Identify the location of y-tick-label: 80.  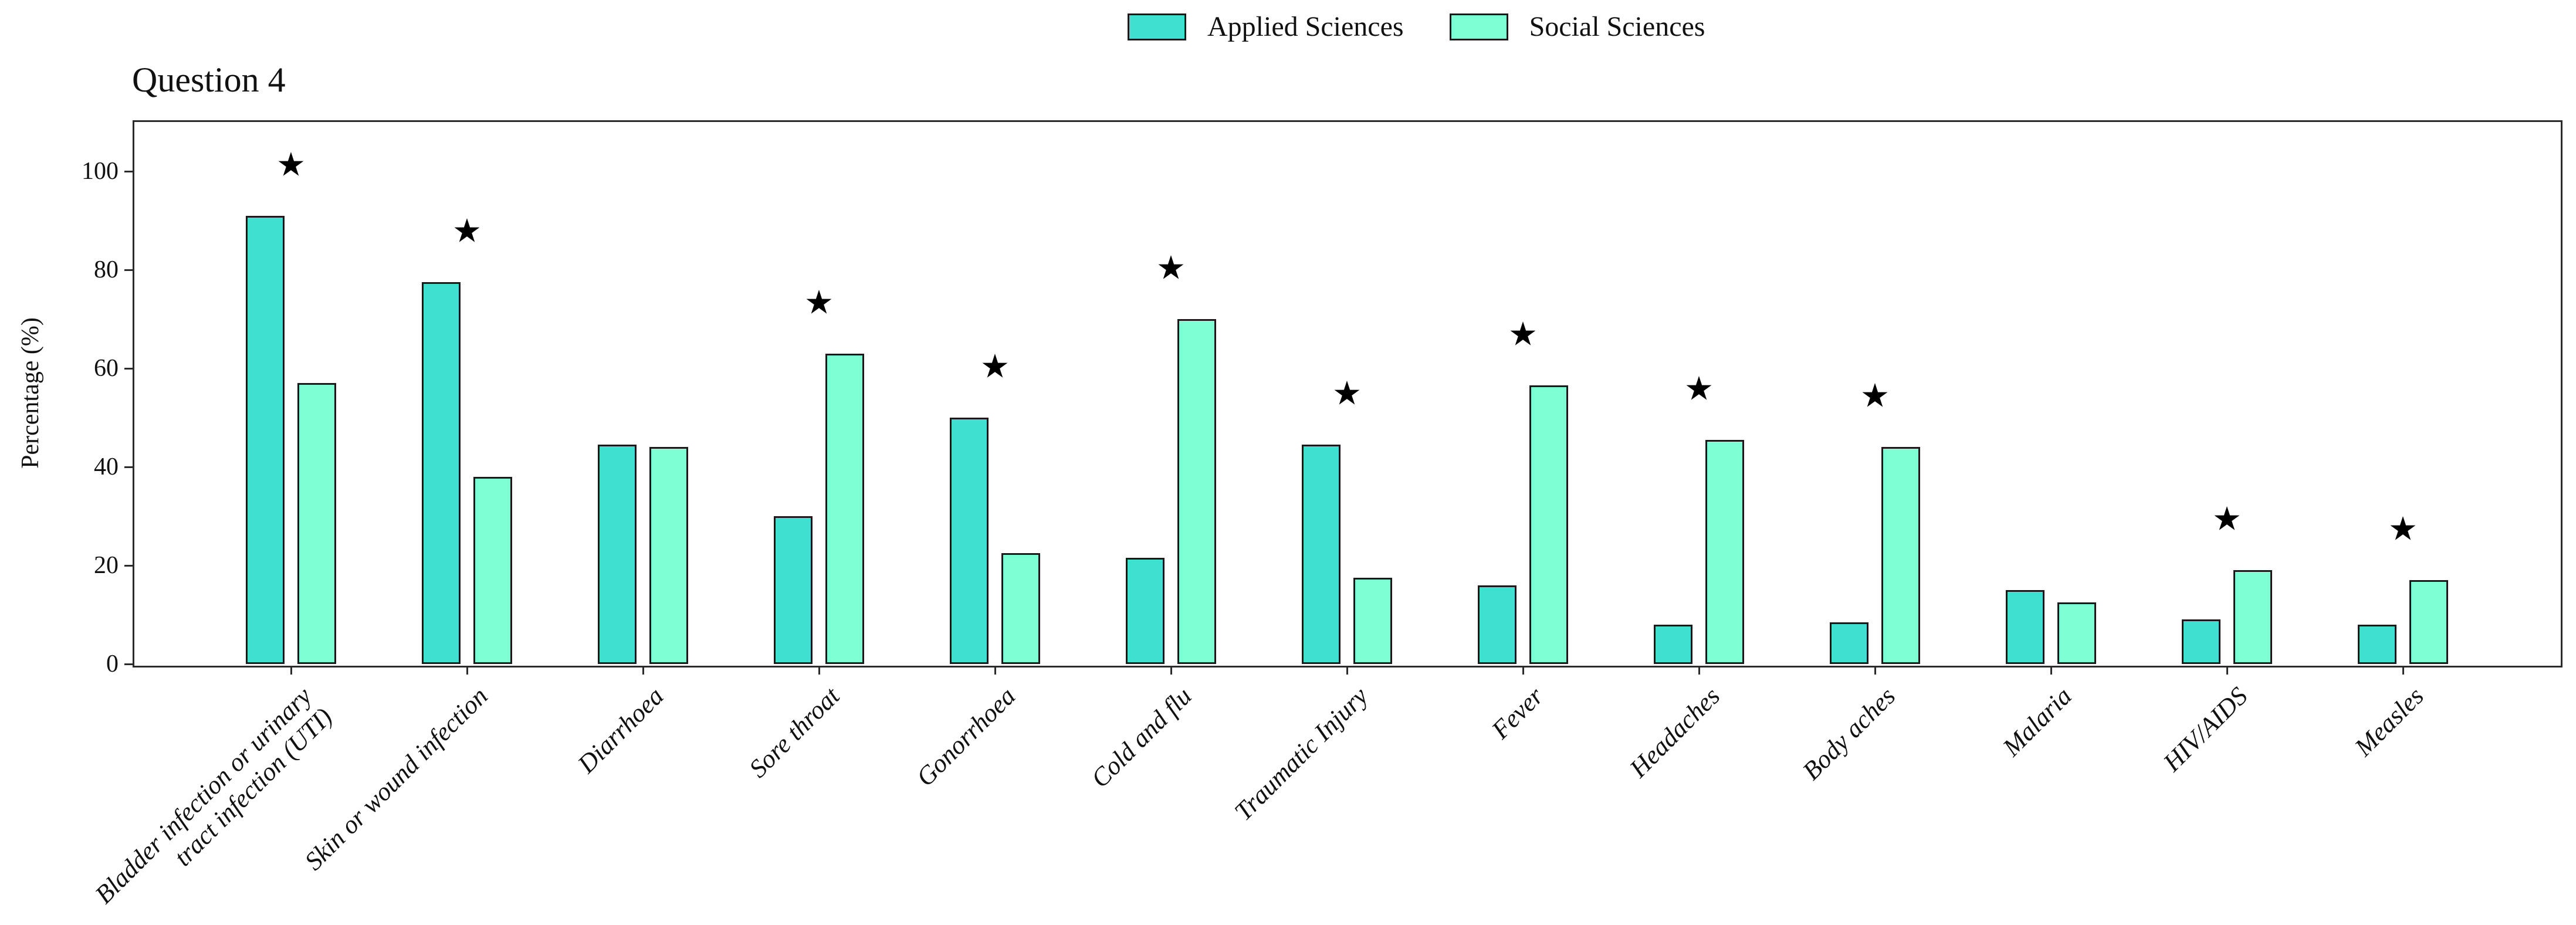
(106, 269).